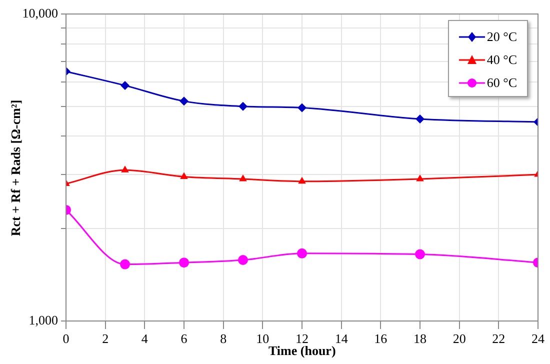  Describe the element at coordinates (16, 167) in the screenshot. I see `y-axis-title: Rct + Rf + Rads [Ω-cm²]` at that location.